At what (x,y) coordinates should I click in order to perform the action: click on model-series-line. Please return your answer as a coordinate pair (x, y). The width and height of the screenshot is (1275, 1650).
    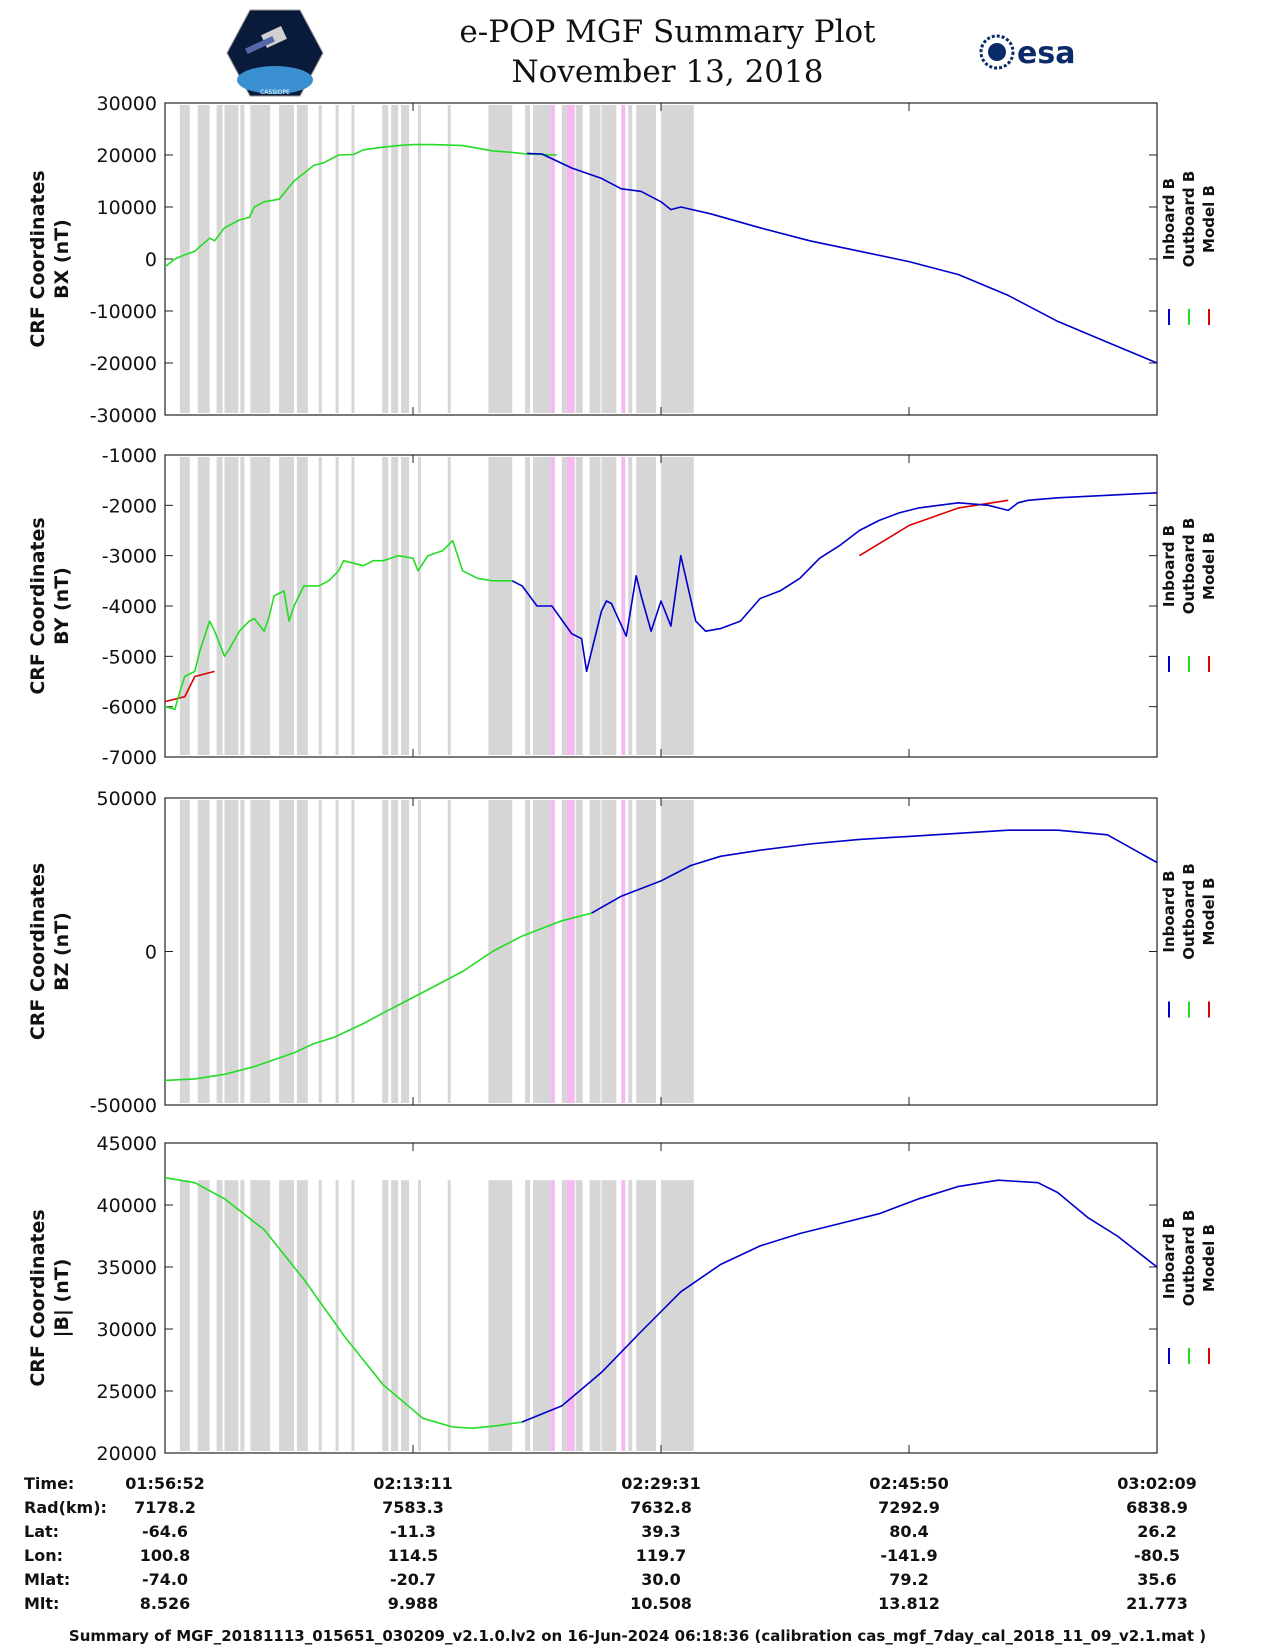
    Looking at the image, I should click on (933, 528).